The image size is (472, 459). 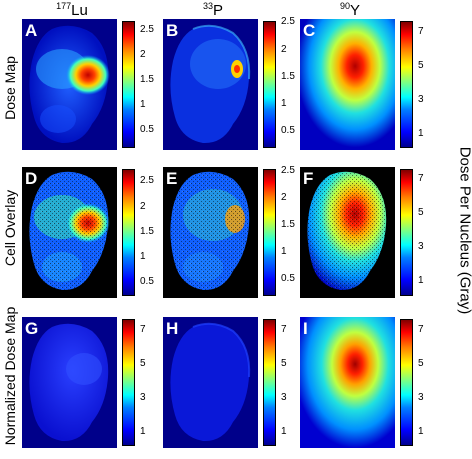 I want to click on panel-d-lu-cell-overlay: D, so click(x=69, y=232).